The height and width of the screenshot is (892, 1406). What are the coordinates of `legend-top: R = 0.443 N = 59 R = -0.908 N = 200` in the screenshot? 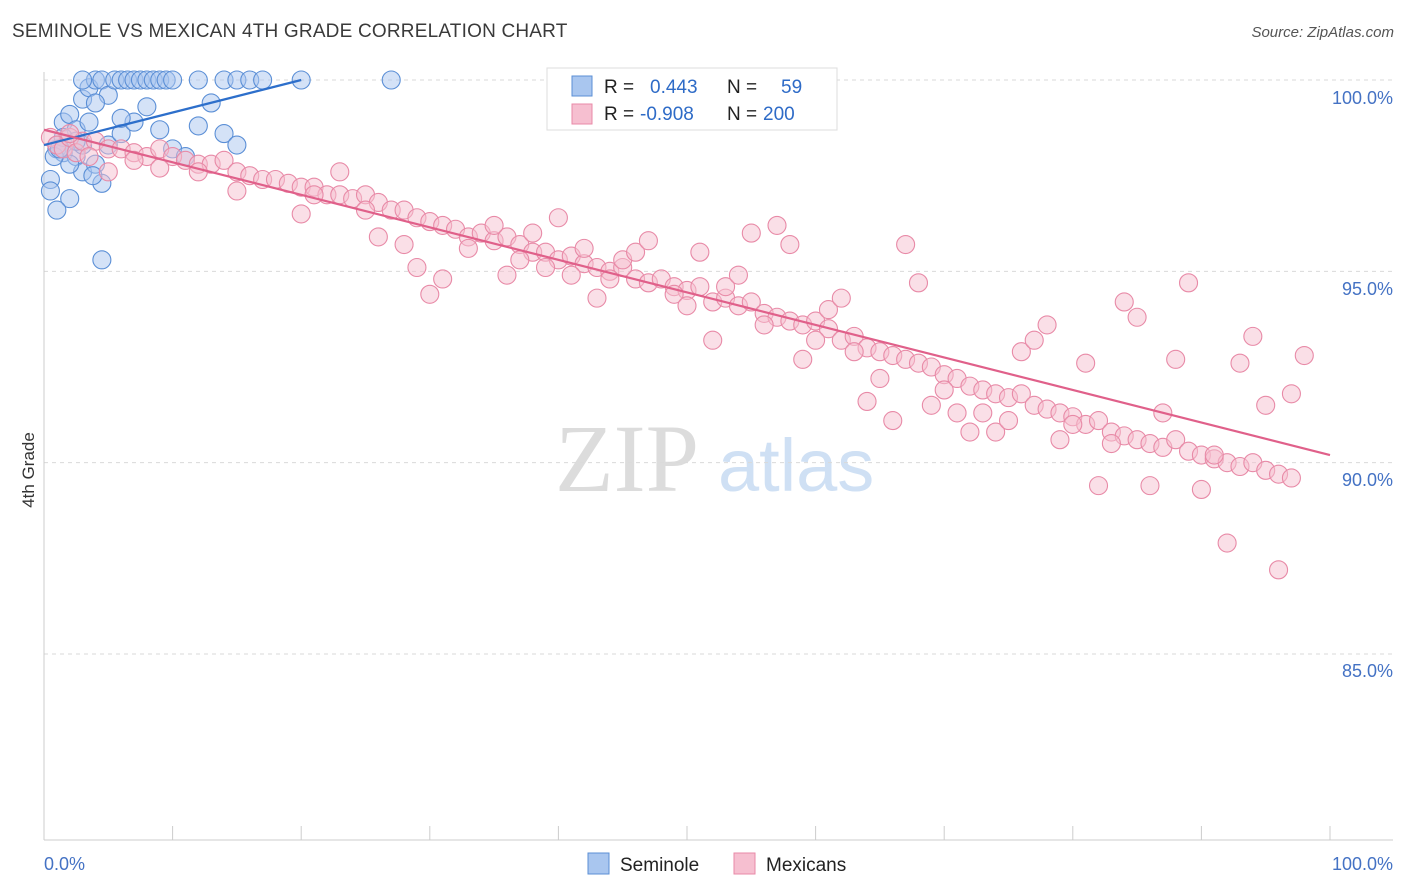 It's located at (692, 99).